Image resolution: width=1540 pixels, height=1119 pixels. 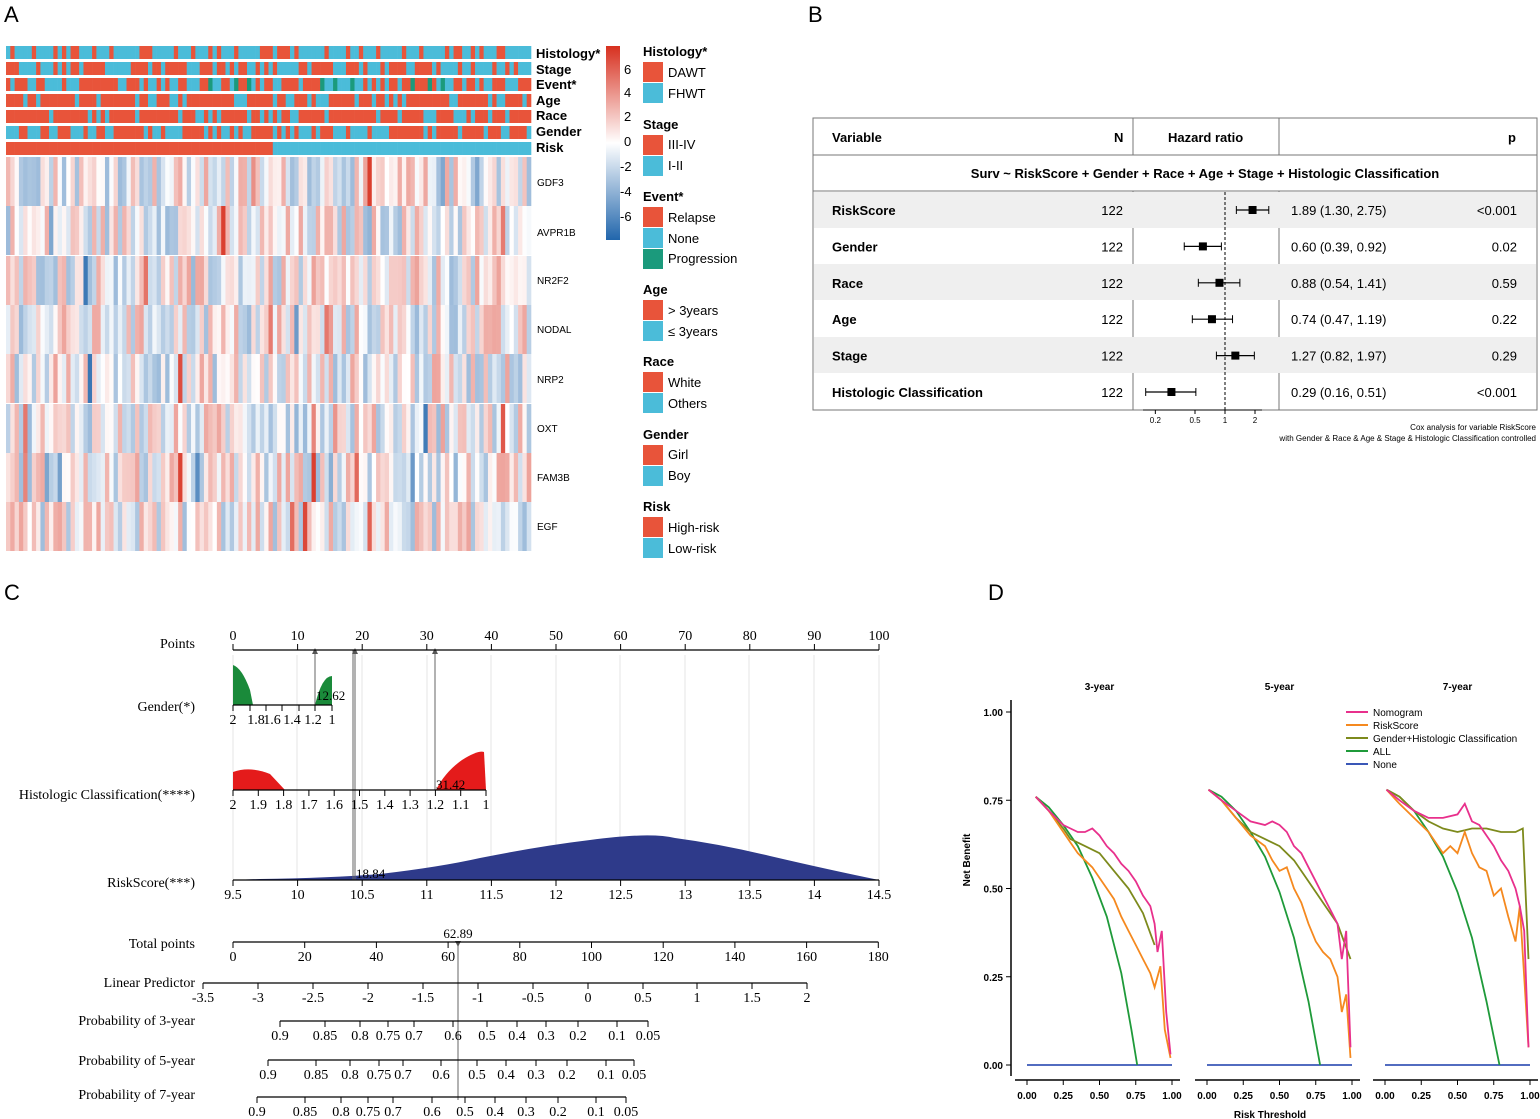 What do you see at coordinates (1512, 137) in the screenshot?
I see `header-p: p` at bounding box center [1512, 137].